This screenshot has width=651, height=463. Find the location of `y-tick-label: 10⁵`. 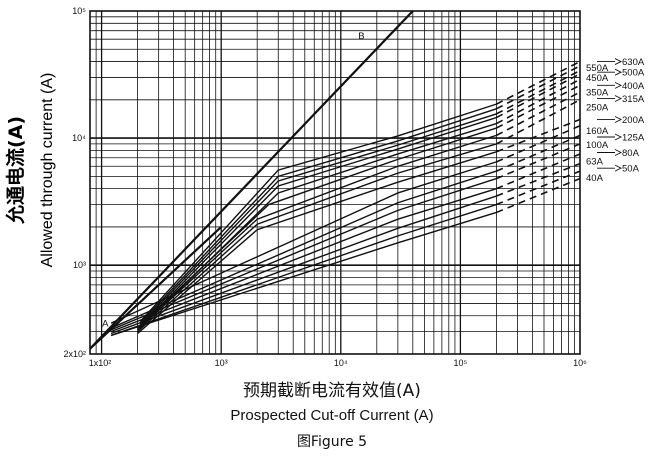

y-tick-label: 10⁵ is located at coordinates (79, 11).